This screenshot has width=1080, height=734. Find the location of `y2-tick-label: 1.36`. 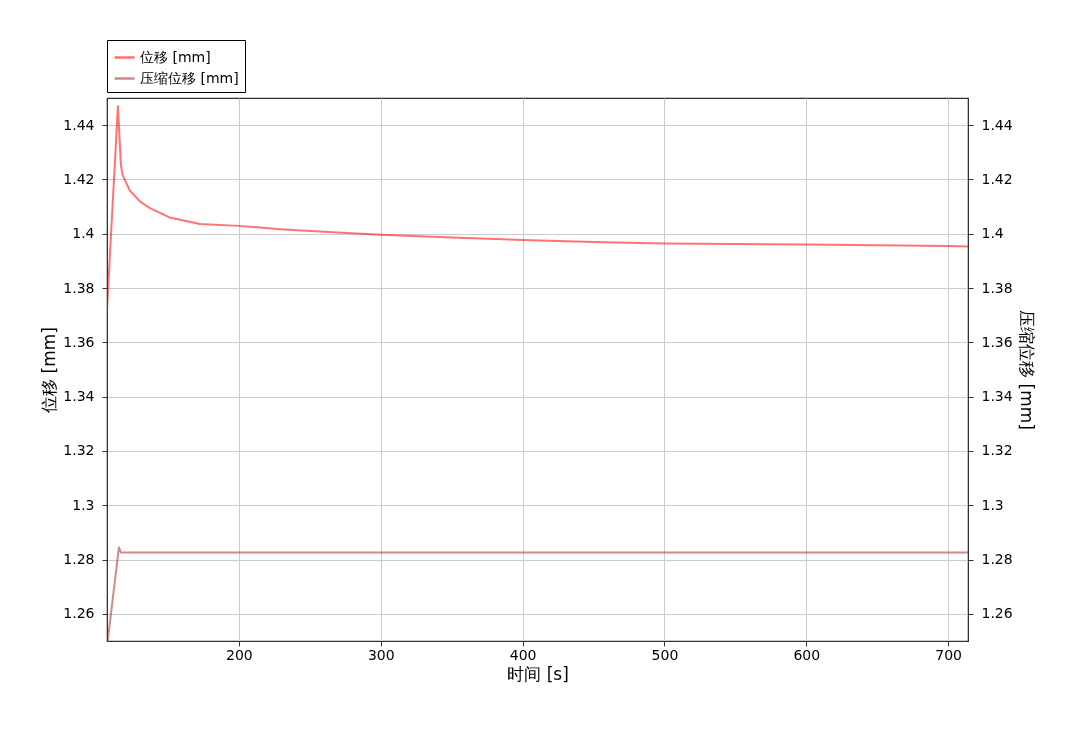

y2-tick-label: 1.36 is located at coordinates (997, 341).